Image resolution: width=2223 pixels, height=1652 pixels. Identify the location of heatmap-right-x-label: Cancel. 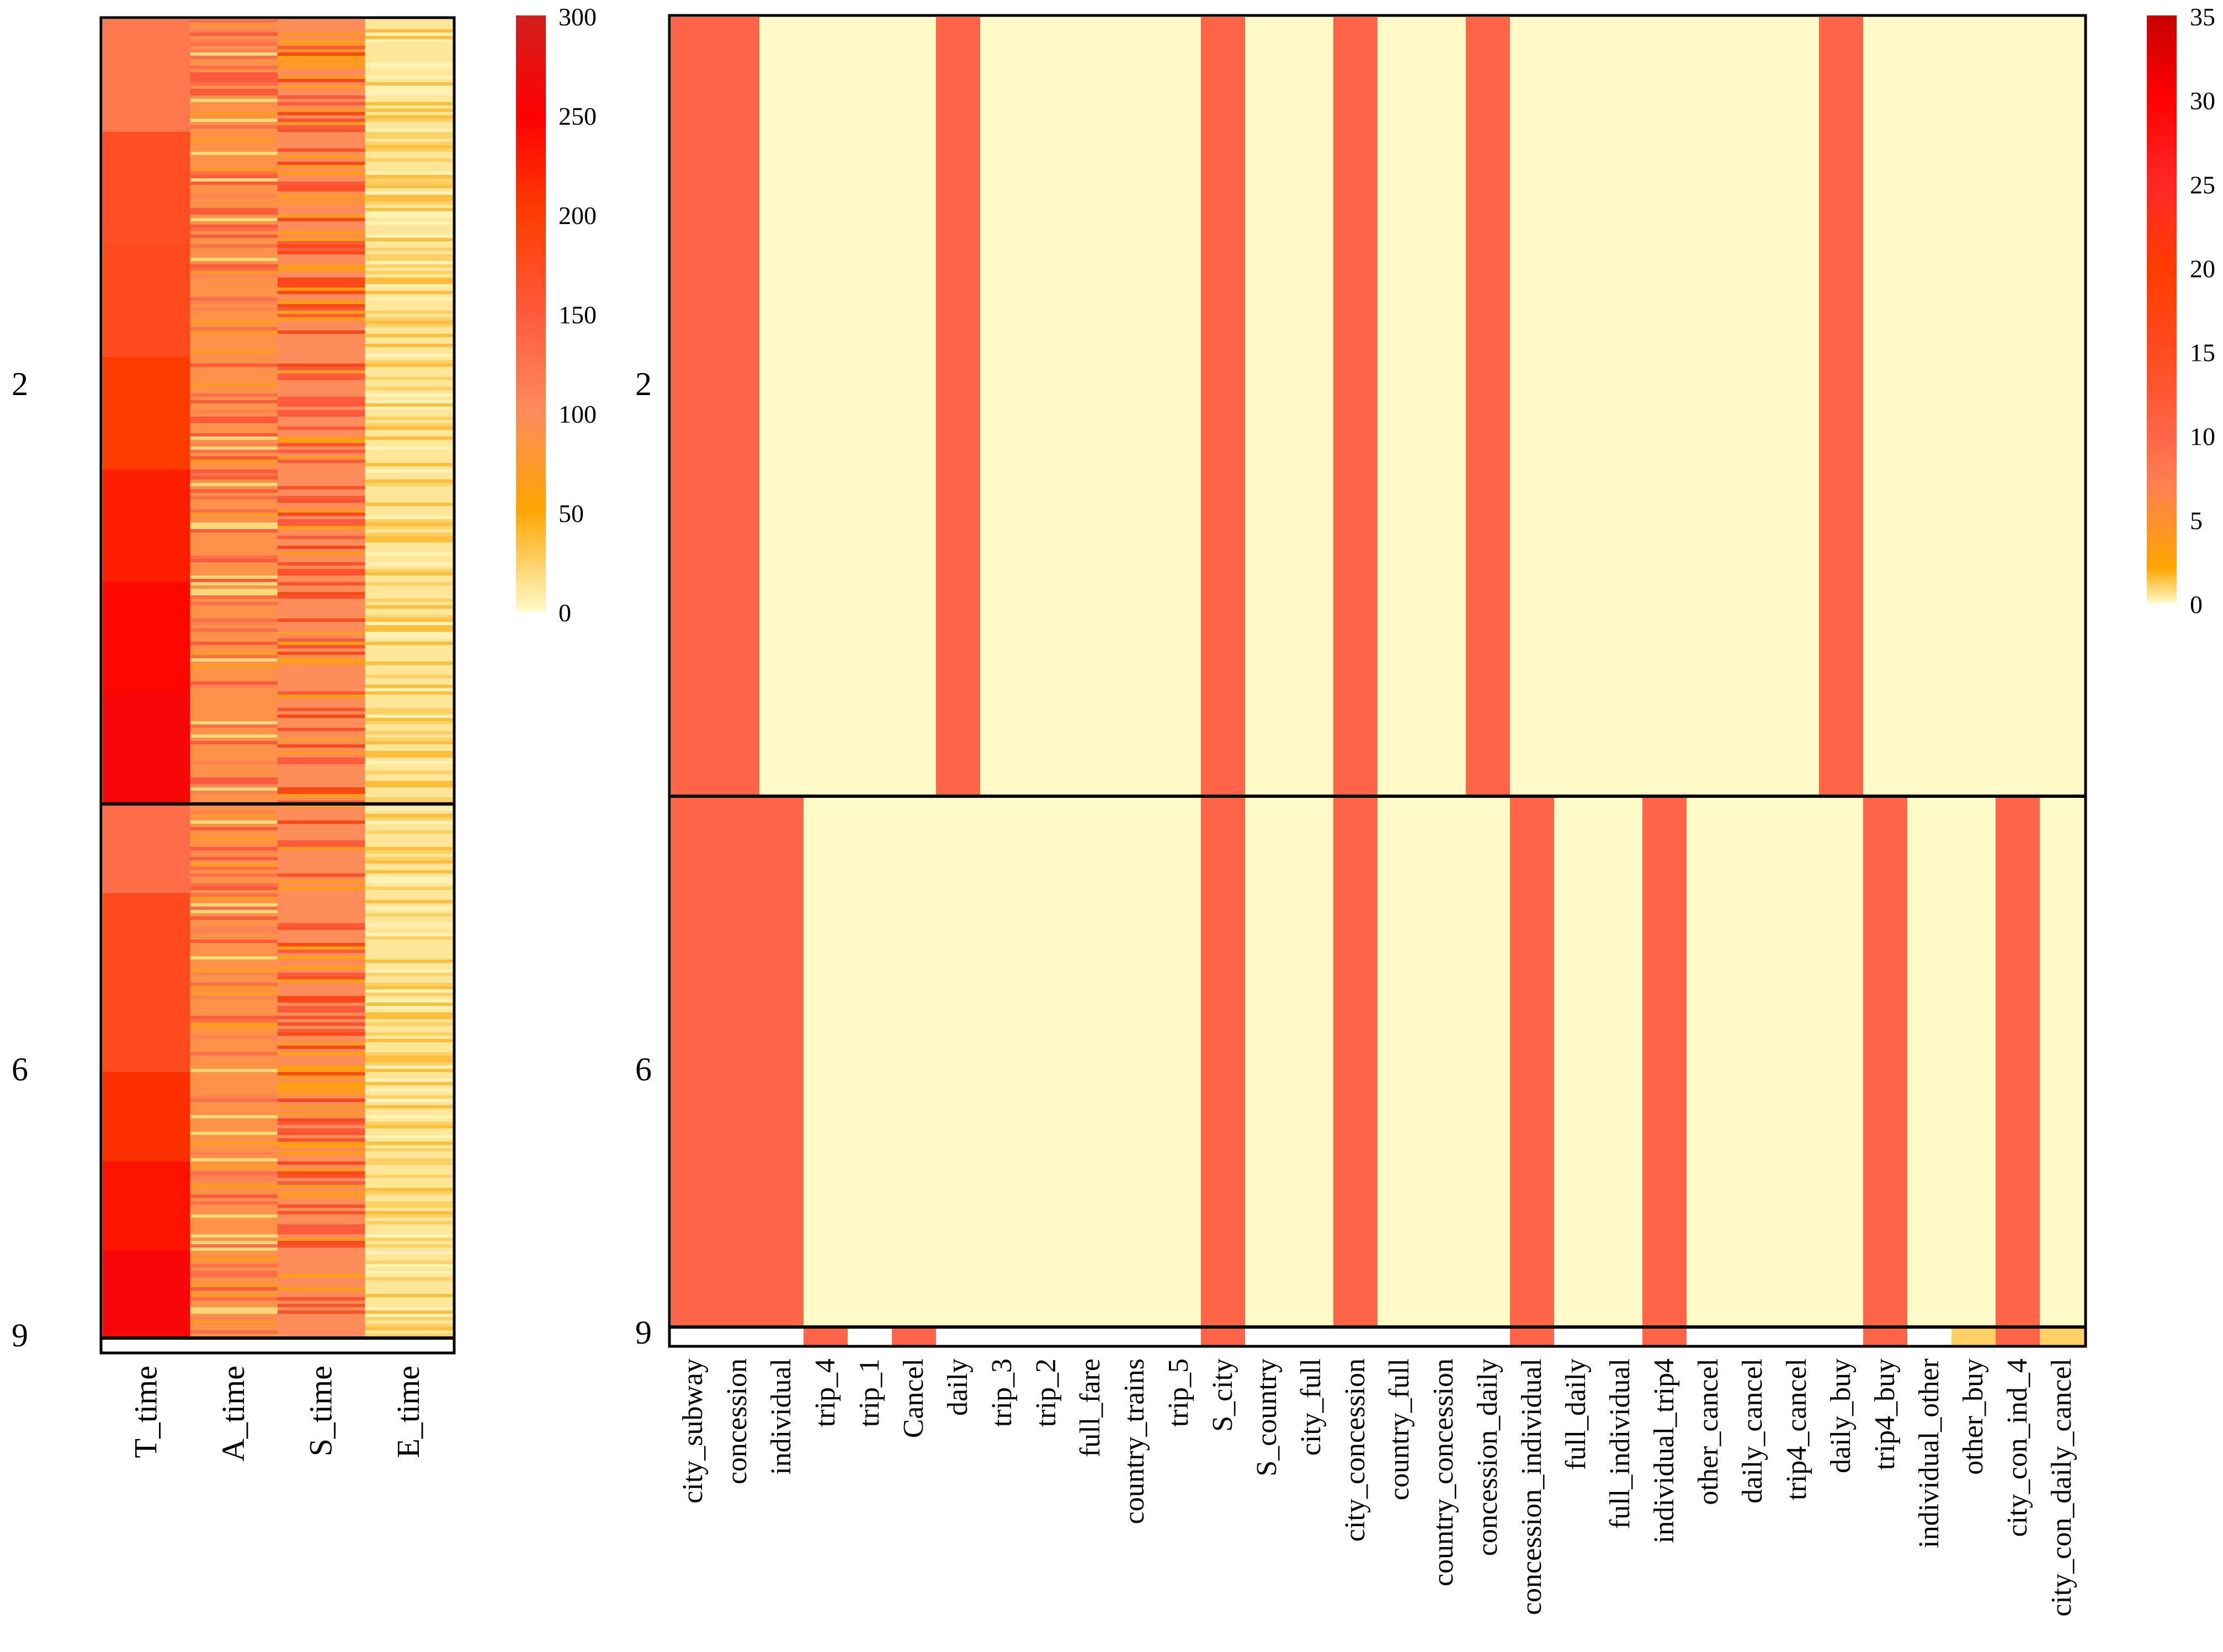
(914, 1398).